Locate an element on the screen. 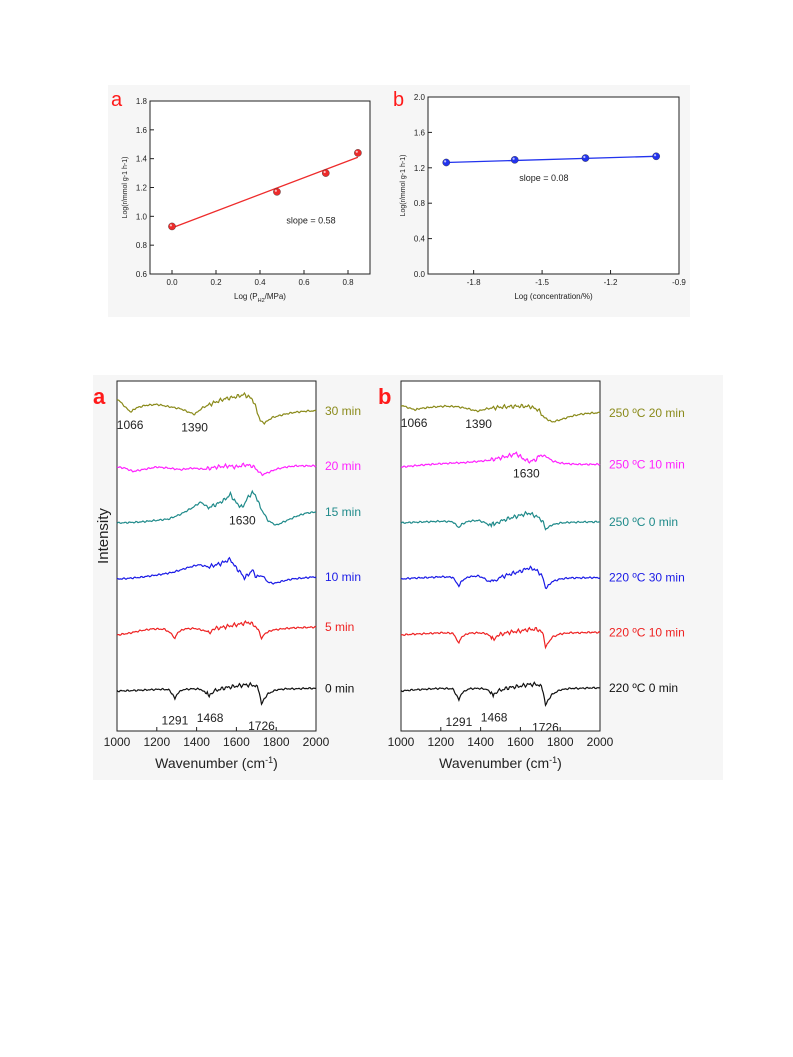  series-label: 0 min is located at coordinates (339, 688).